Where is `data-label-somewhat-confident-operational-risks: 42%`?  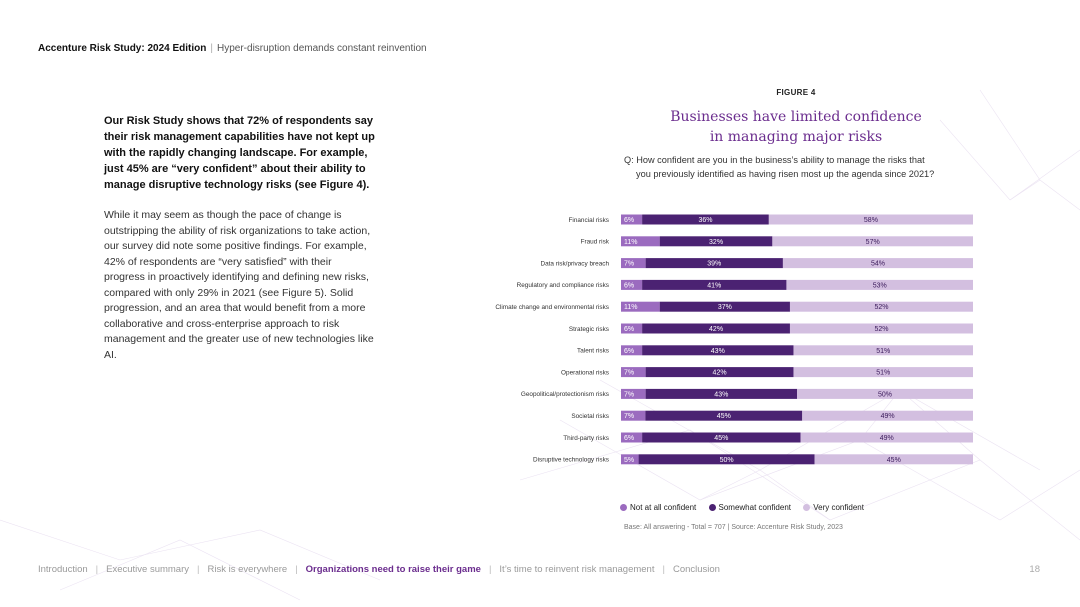
data-label-somewhat-confident-operational-risks: 42% is located at coordinates (720, 373).